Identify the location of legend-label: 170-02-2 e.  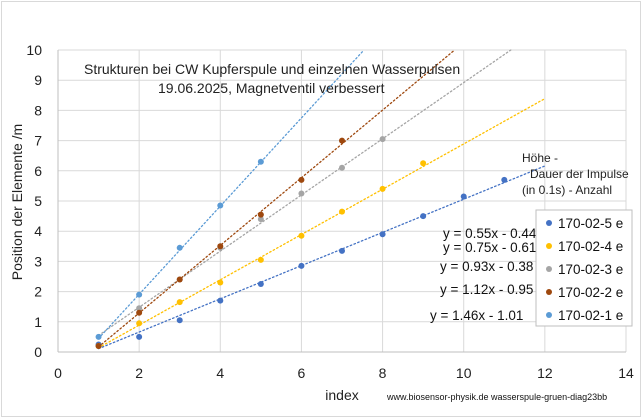
(590, 292).